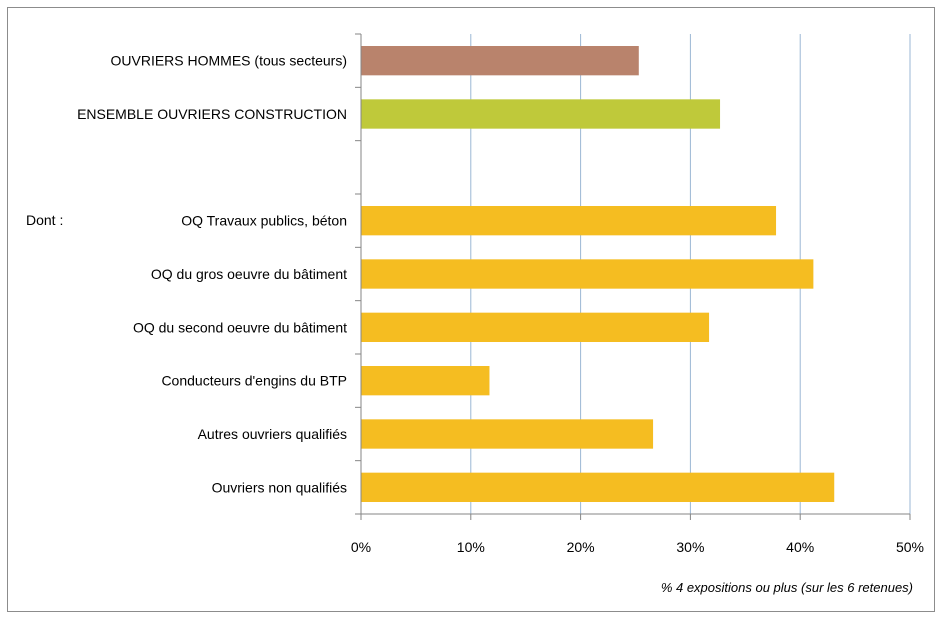 The height and width of the screenshot is (619, 942). Describe the element at coordinates (44, 220) in the screenshot. I see `group-label: Dont :` at that location.